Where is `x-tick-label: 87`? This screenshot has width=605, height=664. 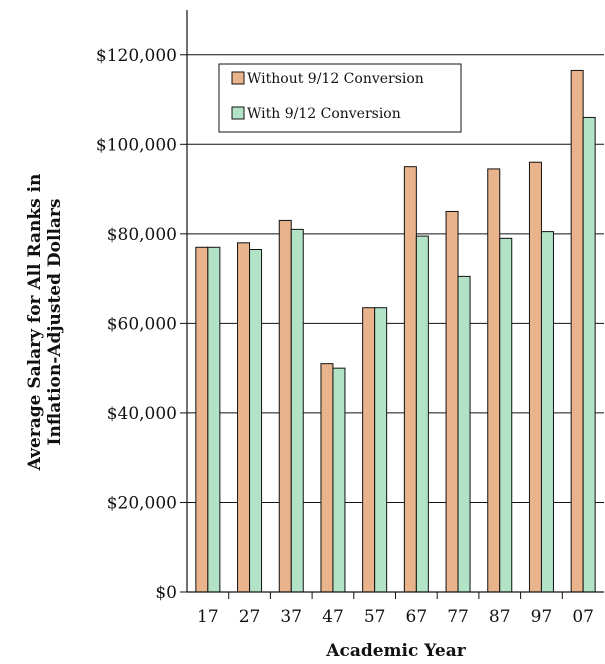 x-tick-label: 87 is located at coordinates (500, 617).